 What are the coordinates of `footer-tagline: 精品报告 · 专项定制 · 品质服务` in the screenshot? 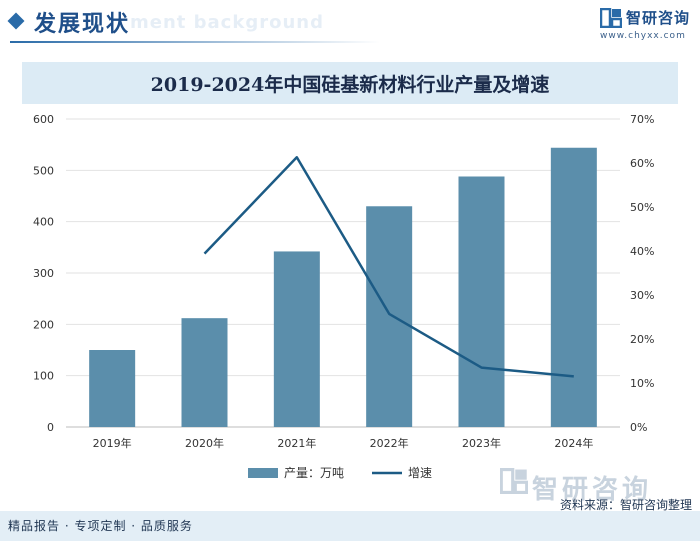 It's located at (100, 526).